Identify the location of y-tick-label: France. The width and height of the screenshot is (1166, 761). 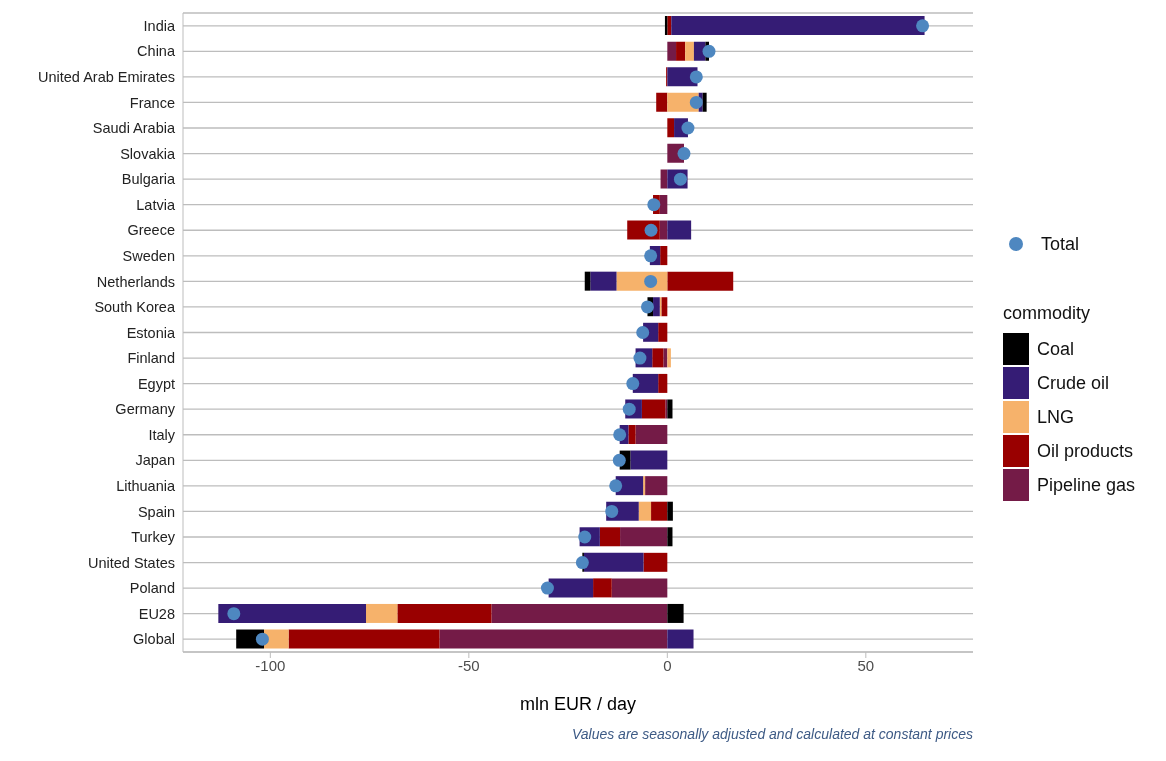
(152, 102).